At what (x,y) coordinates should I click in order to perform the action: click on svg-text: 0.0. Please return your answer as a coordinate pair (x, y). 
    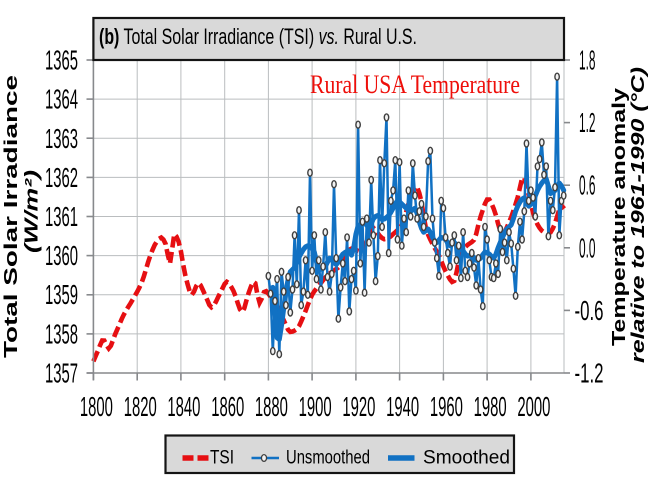
    Looking at the image, I should click on (587, 247).